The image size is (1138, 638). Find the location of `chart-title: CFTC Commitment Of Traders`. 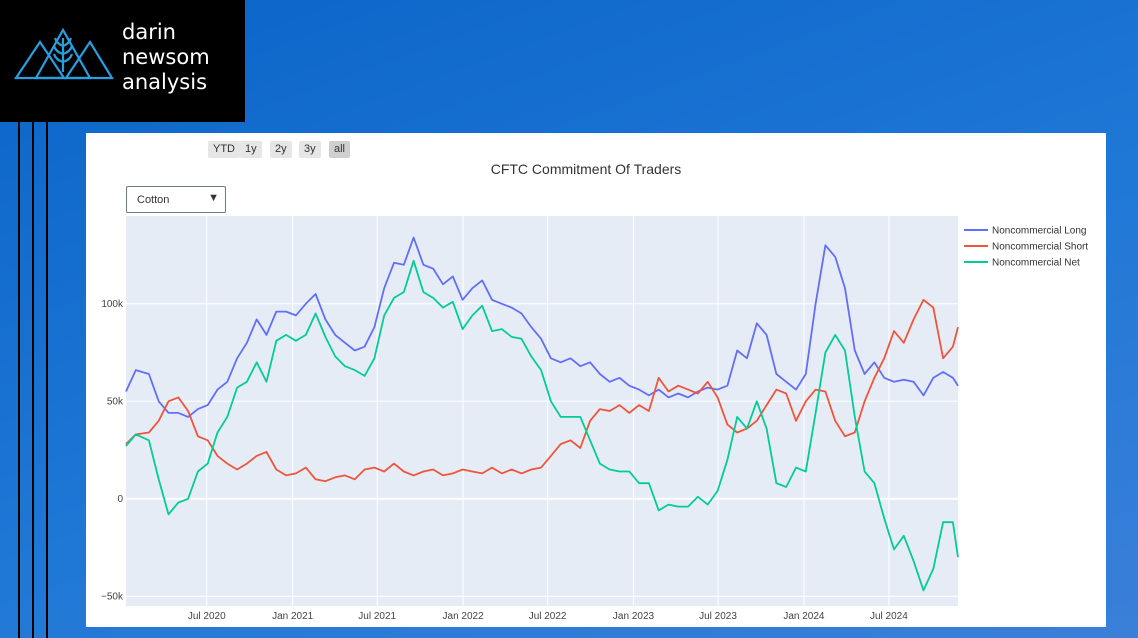

chart-title: CFTC Commitment Of Traders is located at coordinates (586, 169).